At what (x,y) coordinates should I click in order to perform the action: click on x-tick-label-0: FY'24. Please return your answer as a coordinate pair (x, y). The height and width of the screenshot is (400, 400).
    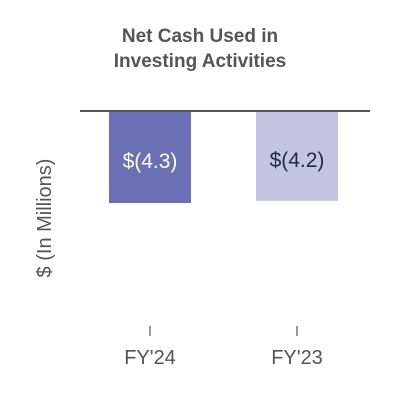
    Looking at the image, I should click on (150, 358).